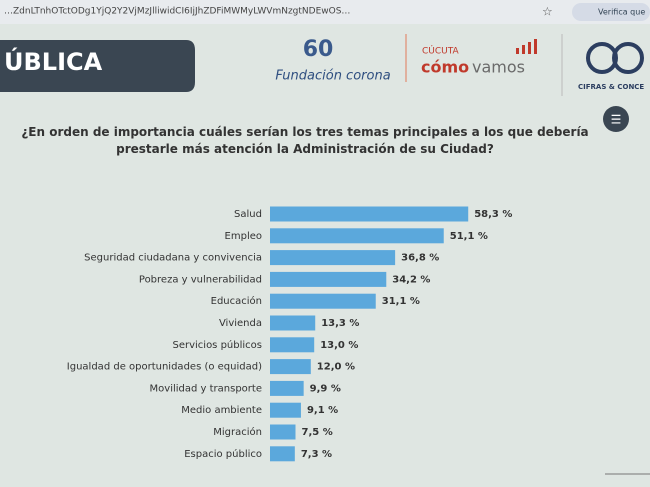 This screenshot has height=487, width=650. I want to click on value-label: 34,2 %, so click(411, 279).